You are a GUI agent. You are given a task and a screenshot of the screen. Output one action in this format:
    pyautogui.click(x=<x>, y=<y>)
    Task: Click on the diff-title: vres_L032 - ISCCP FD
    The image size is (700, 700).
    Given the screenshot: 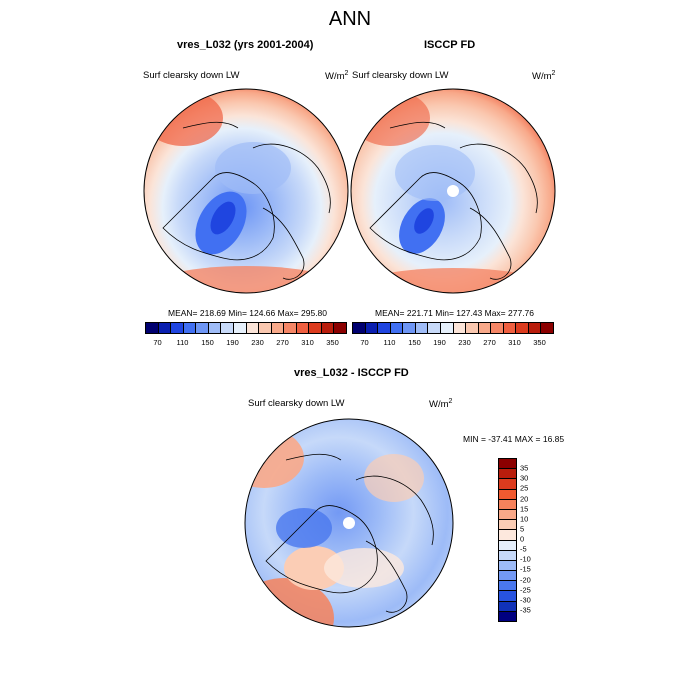 What is the action you would take?
    pyautogui.click(x=351, y=373)
    